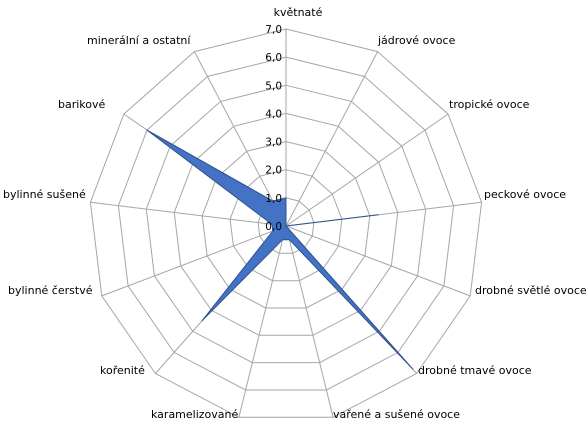 Image resolution: width=587 pixels, height=426 pixels. Describe the element at coordinates (396, 414) in the screenshot. I see `category-label: vařené a sušené ovoce` at that location.